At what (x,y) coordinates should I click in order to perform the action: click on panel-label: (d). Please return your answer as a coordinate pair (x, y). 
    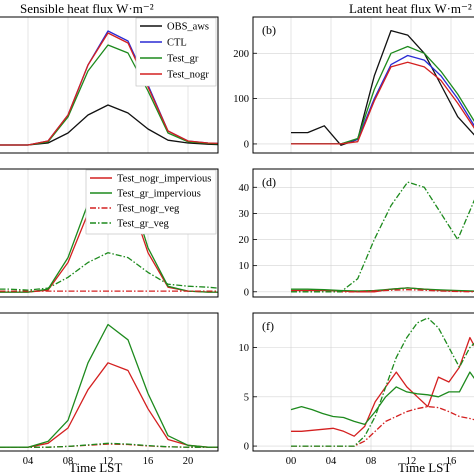
    Looking at the image, I should click on (269, 182).